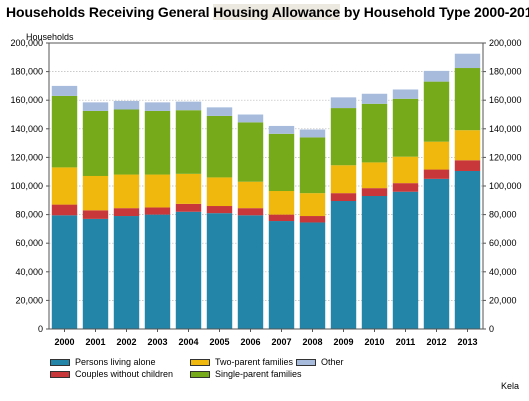 The width and height of the screenshot is (529, 401). I want to click on x-tick-label: 2007, so click(281, 342).